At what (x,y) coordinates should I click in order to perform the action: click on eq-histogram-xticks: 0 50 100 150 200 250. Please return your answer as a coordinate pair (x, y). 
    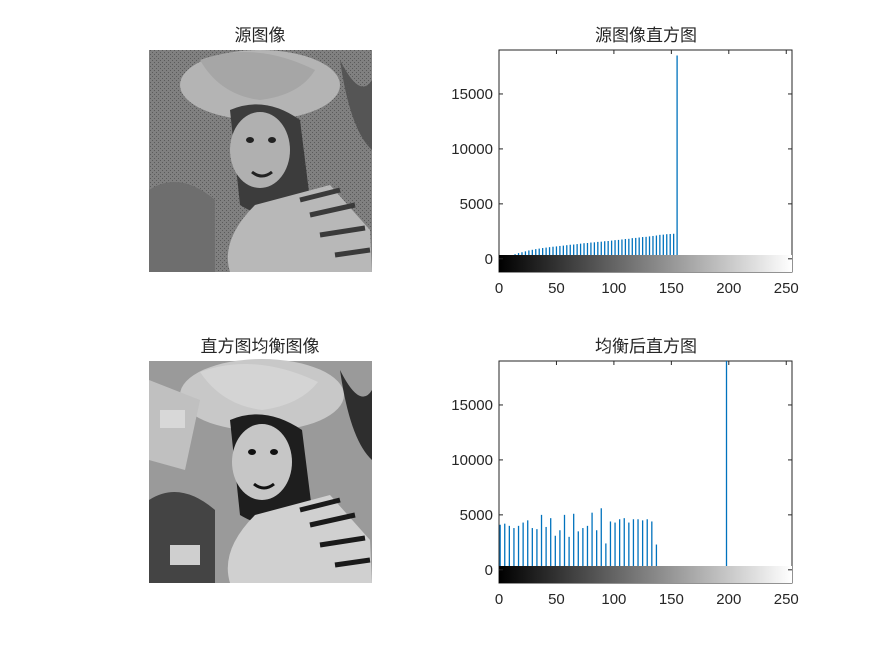
    Looking at the image, I should click on (647, 484).